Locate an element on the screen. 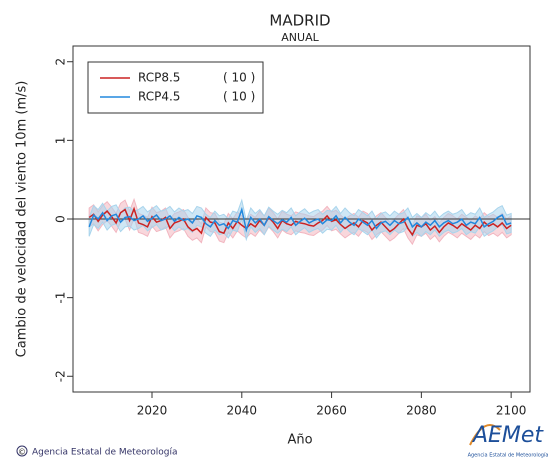 Image resolution: width=550 pixels, height=466 pixels. y-tick-label: 0 is located at coordinates (61, 219).